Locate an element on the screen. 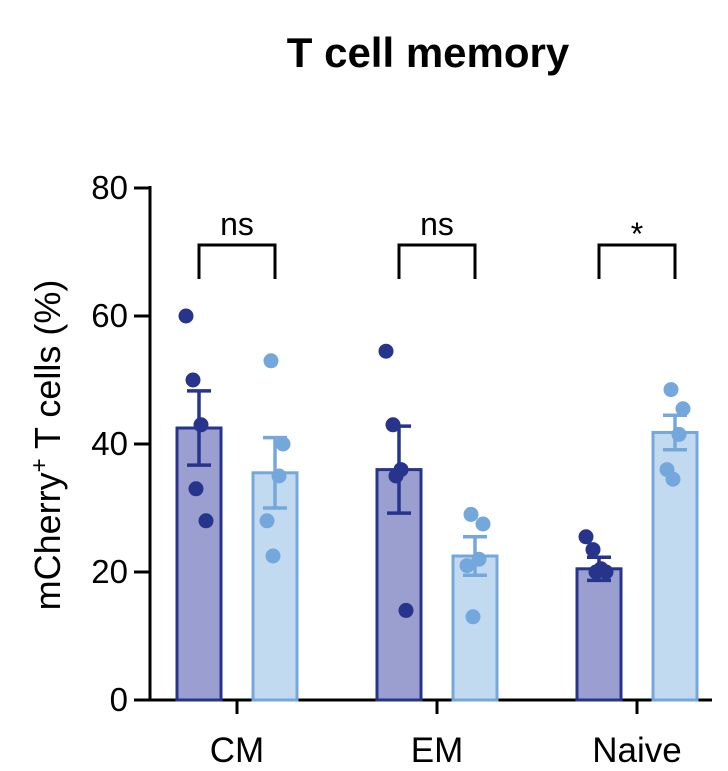 Image resolution: width=728 pixels, height=771 pixels. y-tick-label: 60 is located at coordinates (109, 315).